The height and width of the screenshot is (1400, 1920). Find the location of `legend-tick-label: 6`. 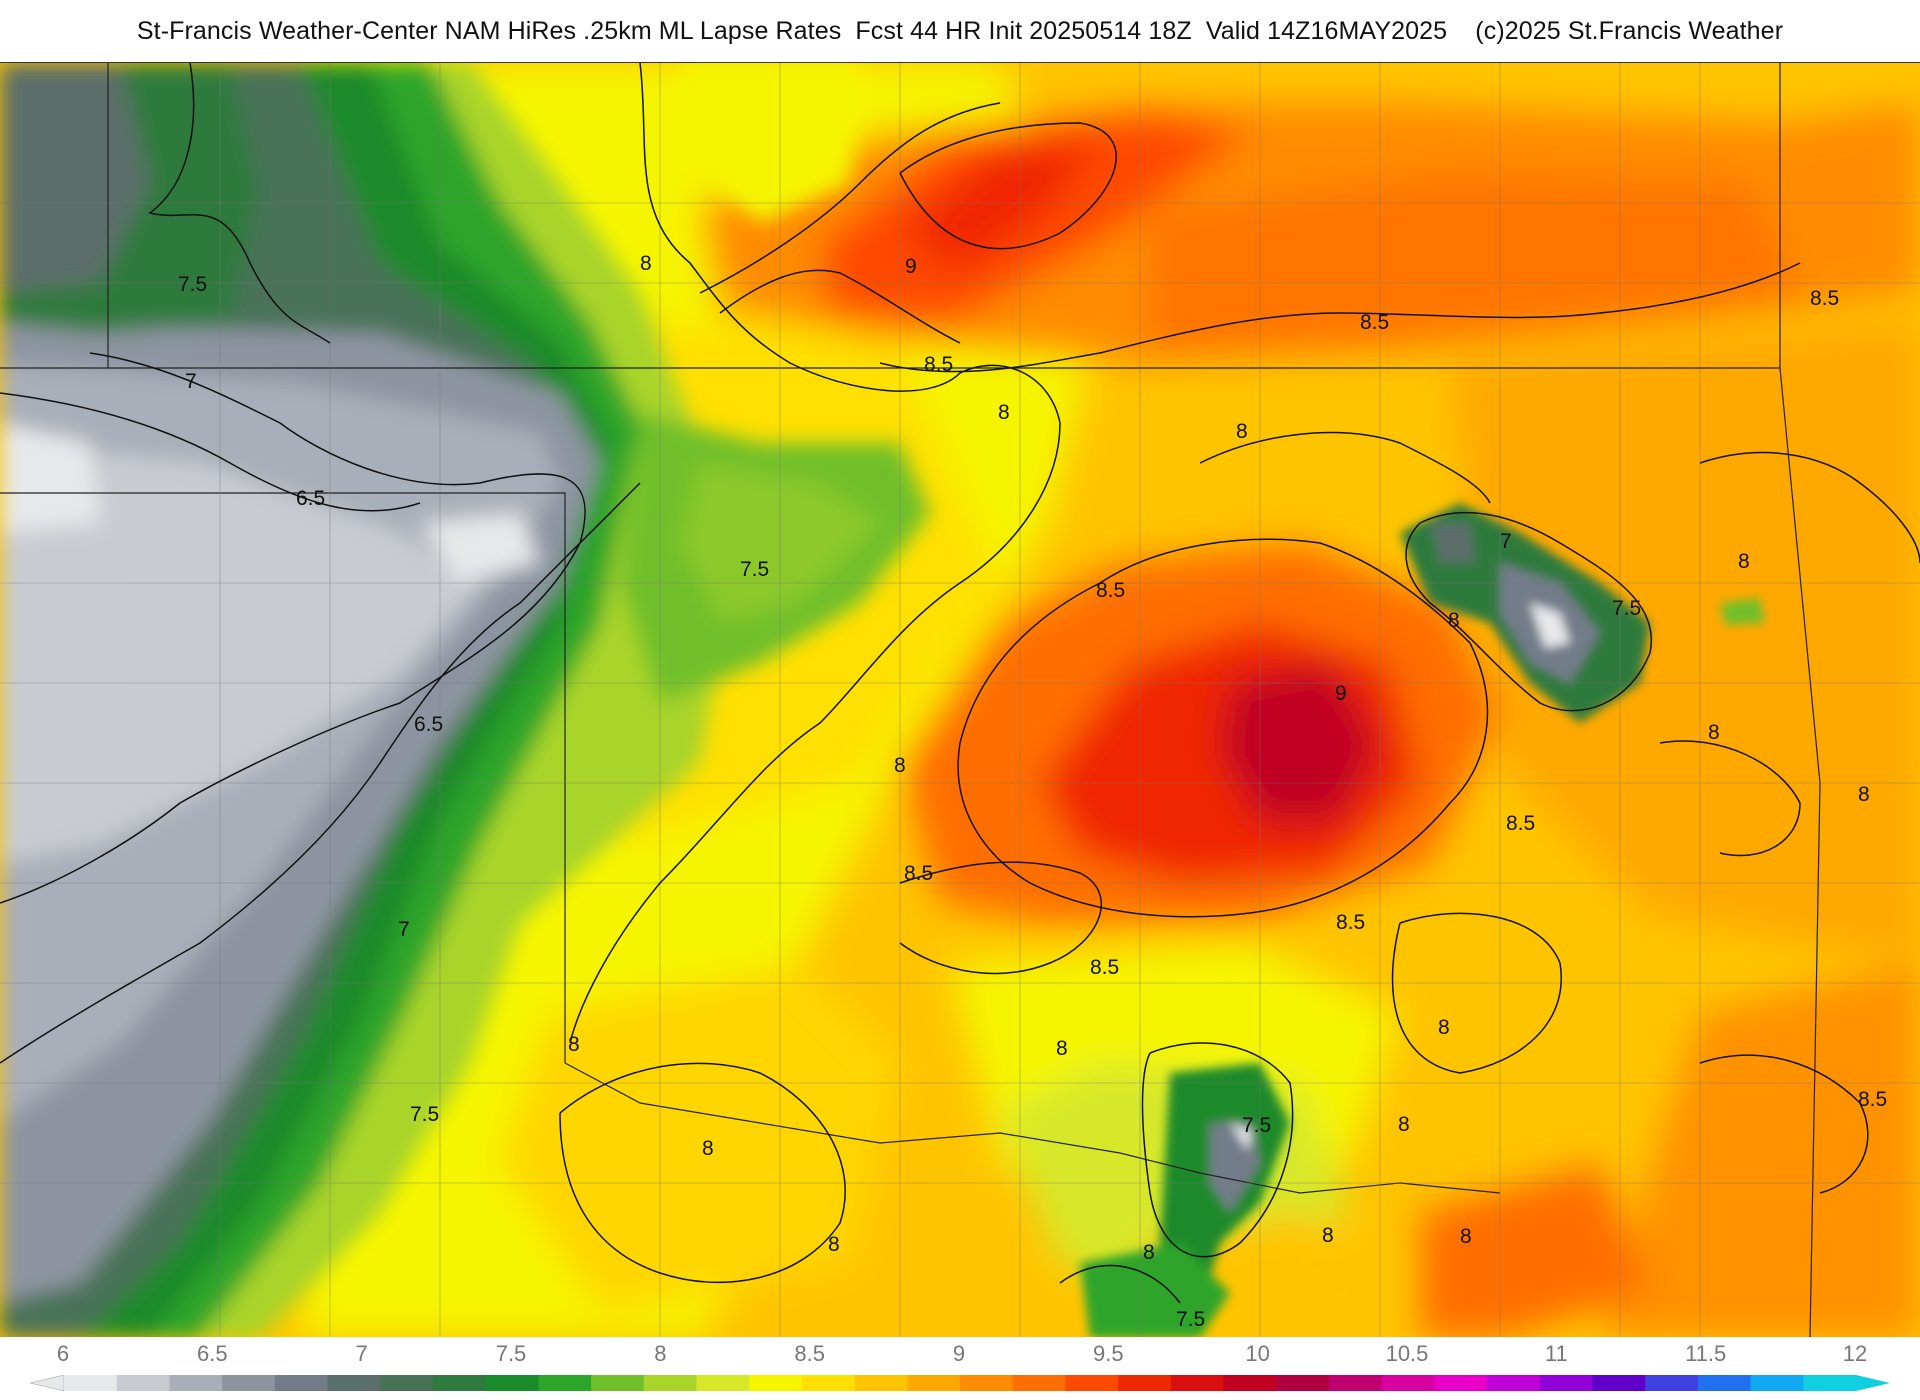

legend-tick-label: 6 is located at coordinates (63, 1353).